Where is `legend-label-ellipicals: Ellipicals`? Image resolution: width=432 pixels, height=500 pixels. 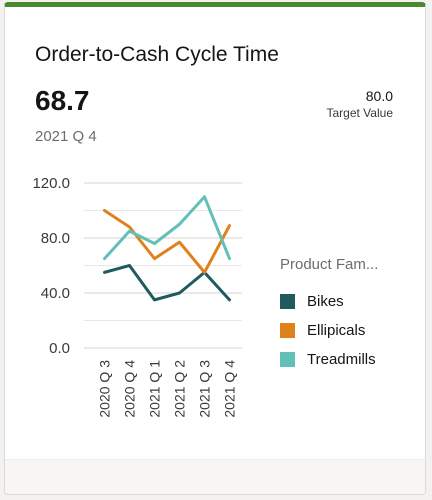 legend-label-ellipicals: Ellipicals is located at coordinates (336, 330).